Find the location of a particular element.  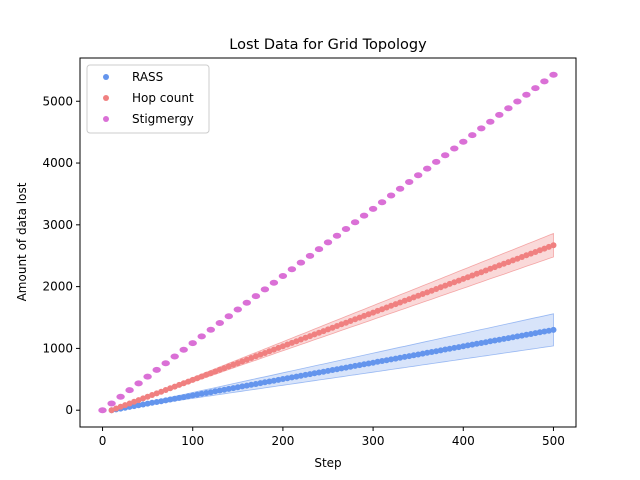

x-tick-label: 100 is located at coordinates (192, 441).